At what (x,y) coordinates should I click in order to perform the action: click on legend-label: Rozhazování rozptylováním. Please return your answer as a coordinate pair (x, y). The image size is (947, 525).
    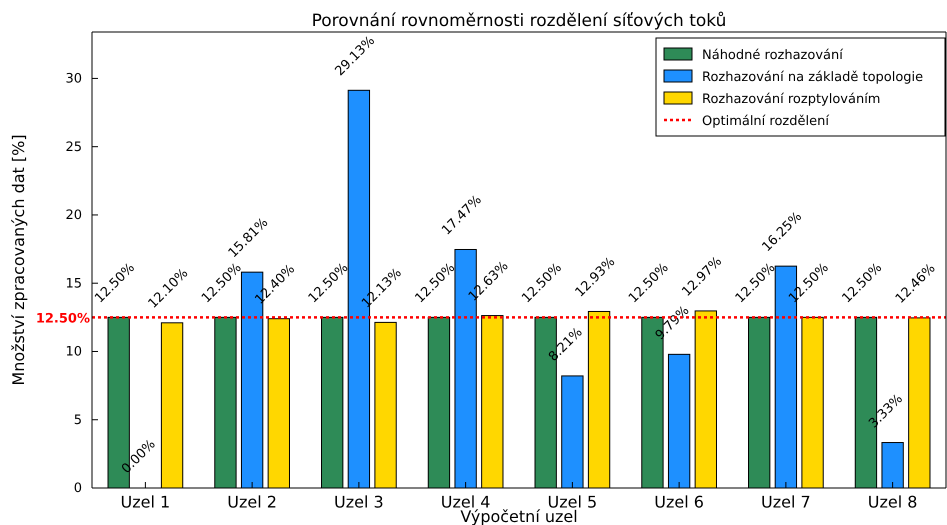
    Looking at the image, I should click on (791, 99).